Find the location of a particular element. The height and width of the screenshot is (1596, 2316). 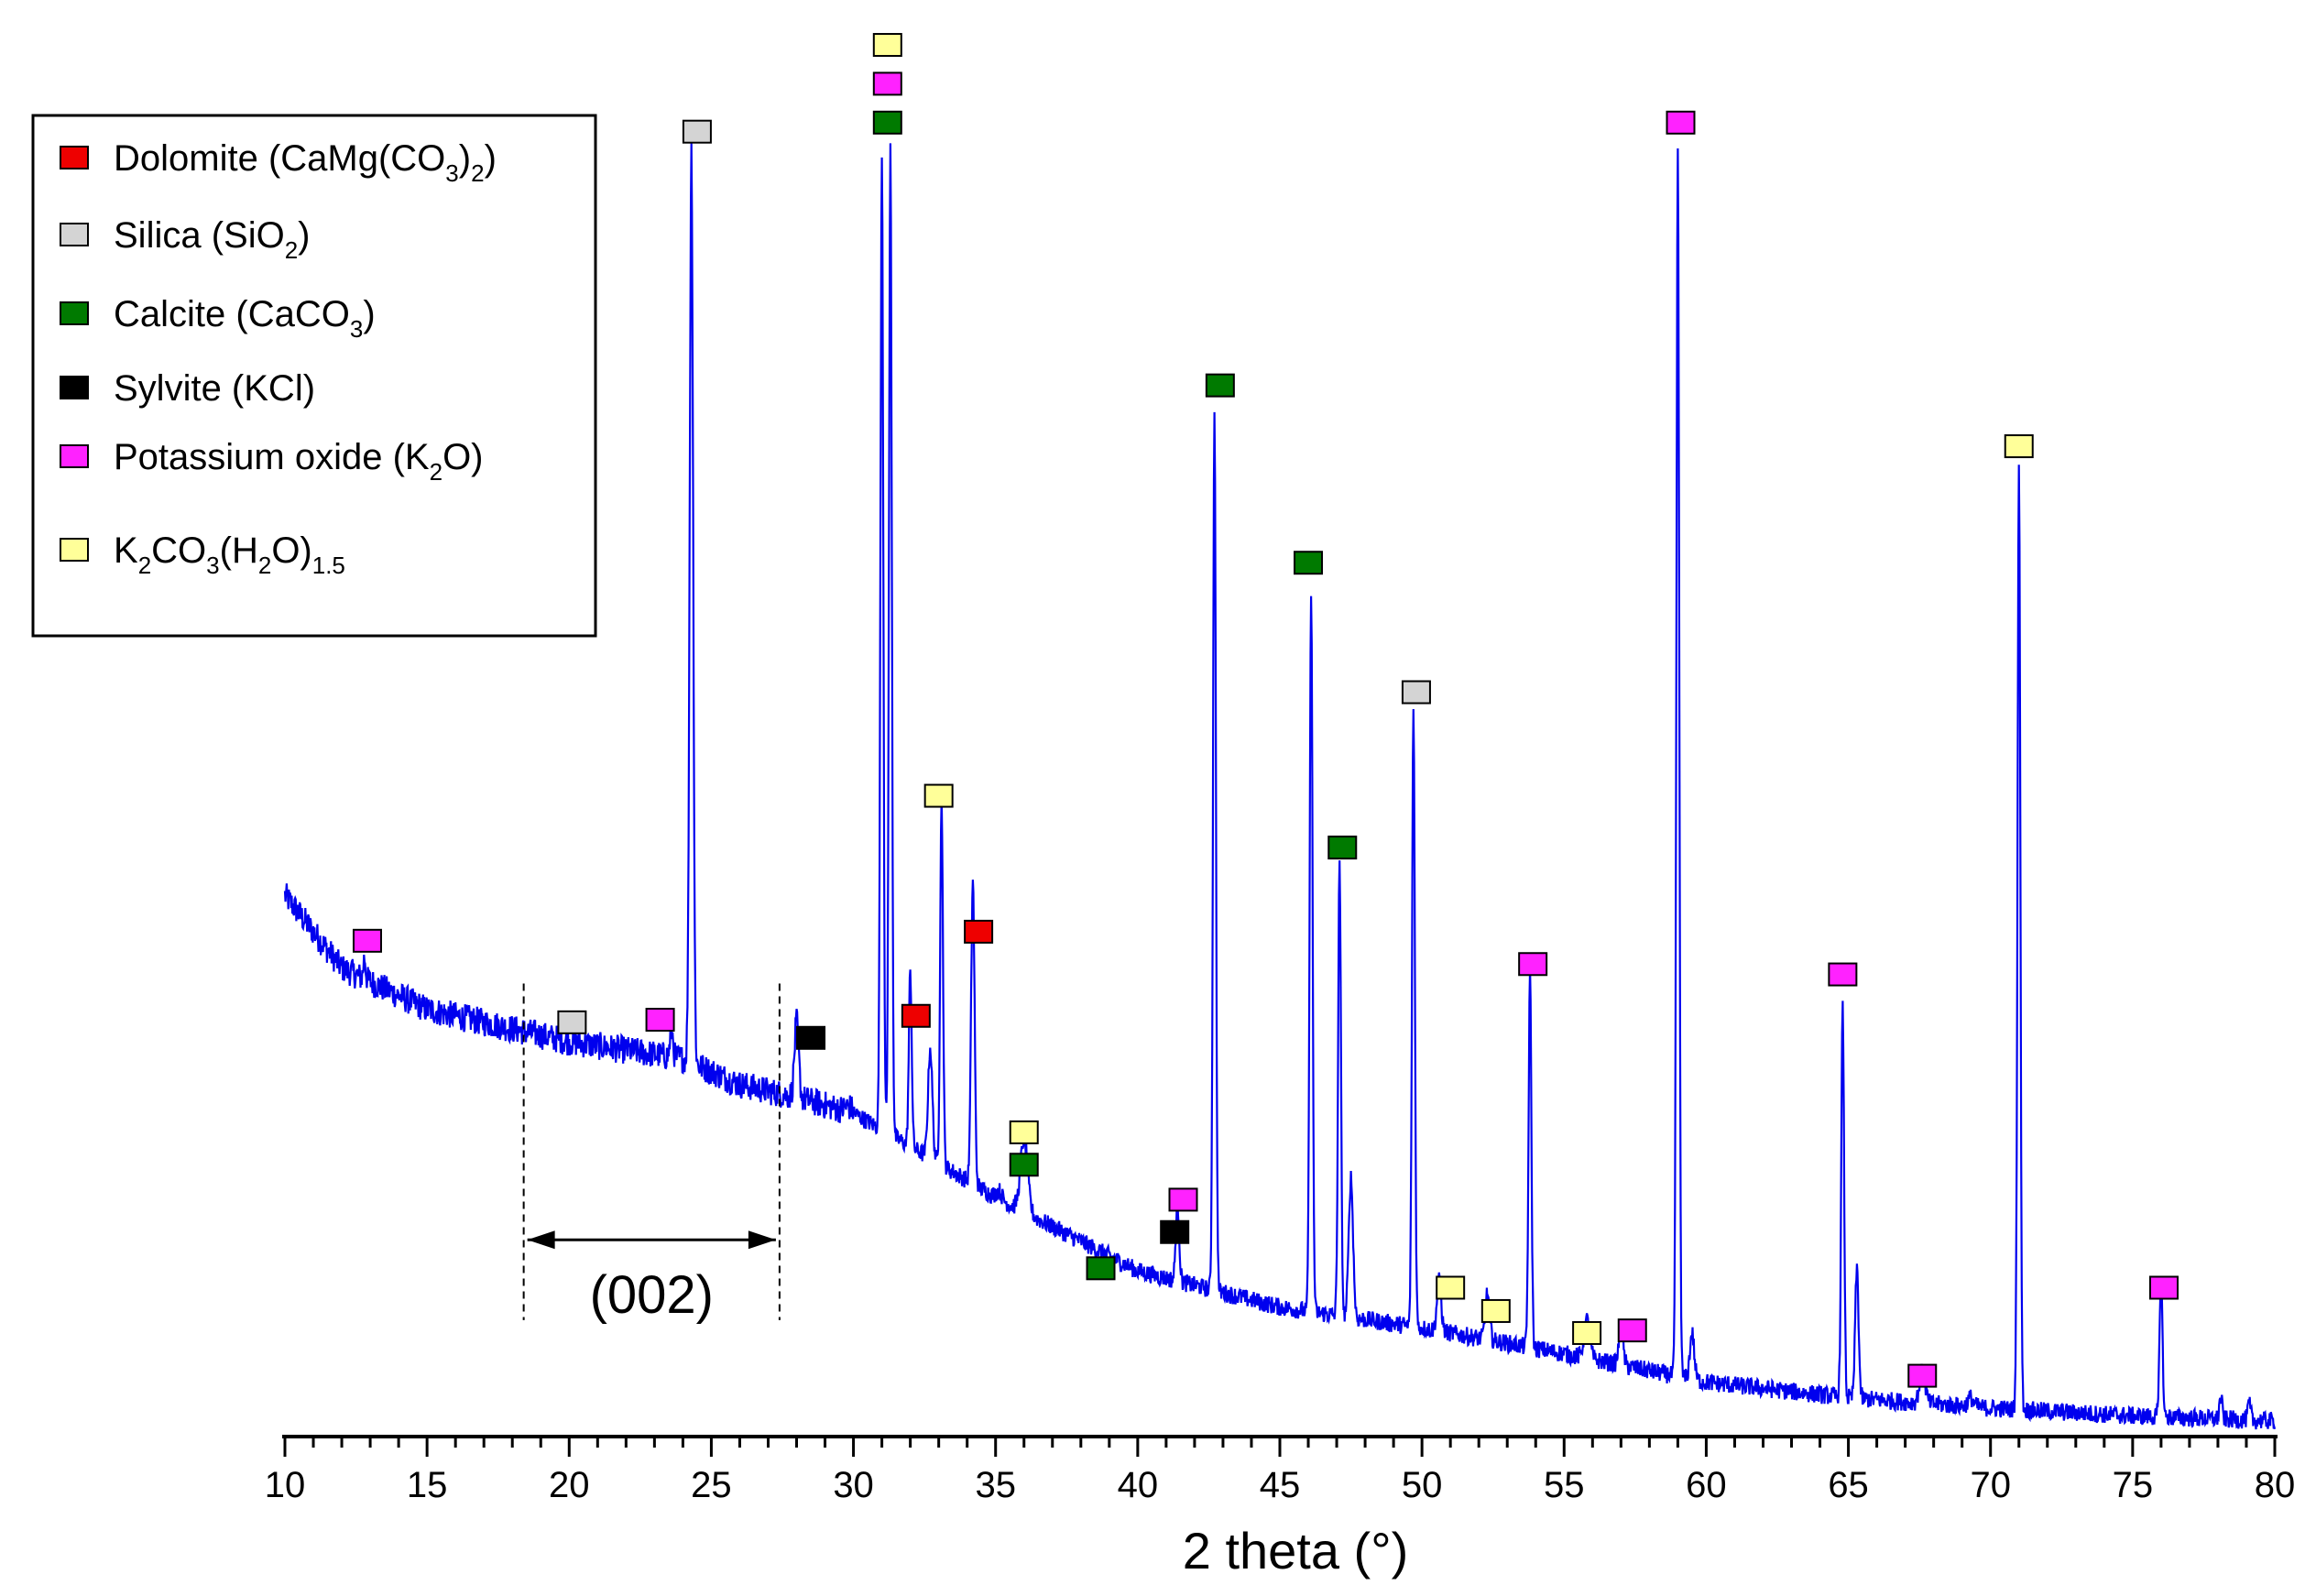

x-tick-label: 10 is located at coordinates (285, 1485).